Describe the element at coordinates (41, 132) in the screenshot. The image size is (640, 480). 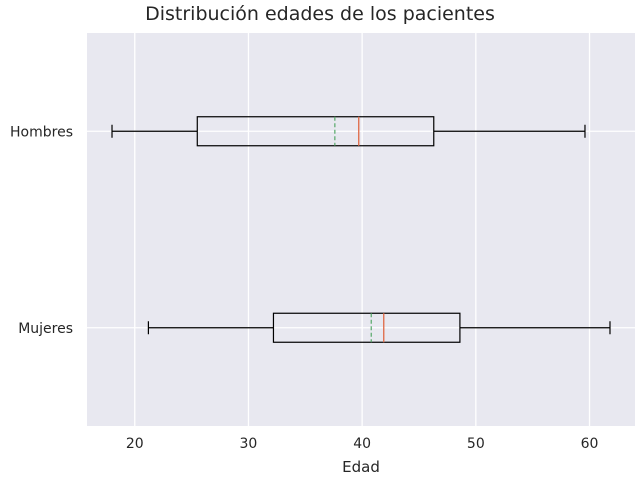
I see `y-tick-label: Hombres` at that location.